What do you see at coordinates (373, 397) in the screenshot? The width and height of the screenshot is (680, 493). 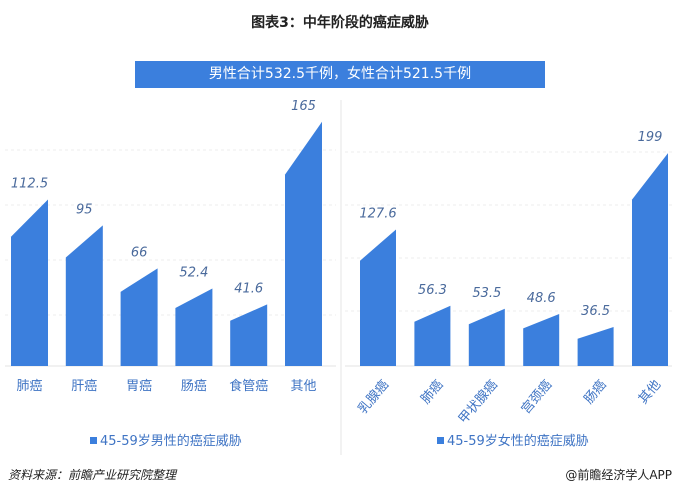 I see `category-label: 乳腺癌` at bounding box center [373, 397].